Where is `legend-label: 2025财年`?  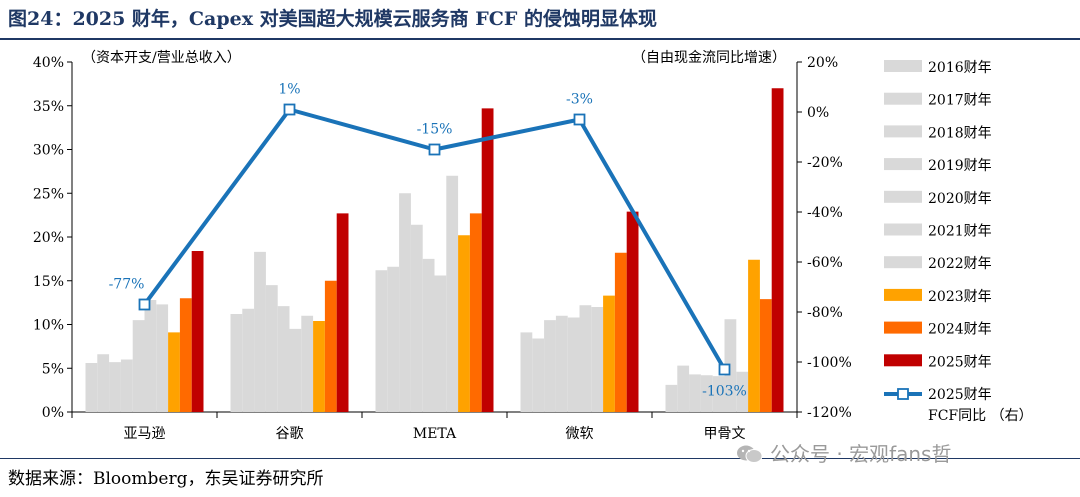
legend-label: 2025财年 is located at coordinates (960, 362).